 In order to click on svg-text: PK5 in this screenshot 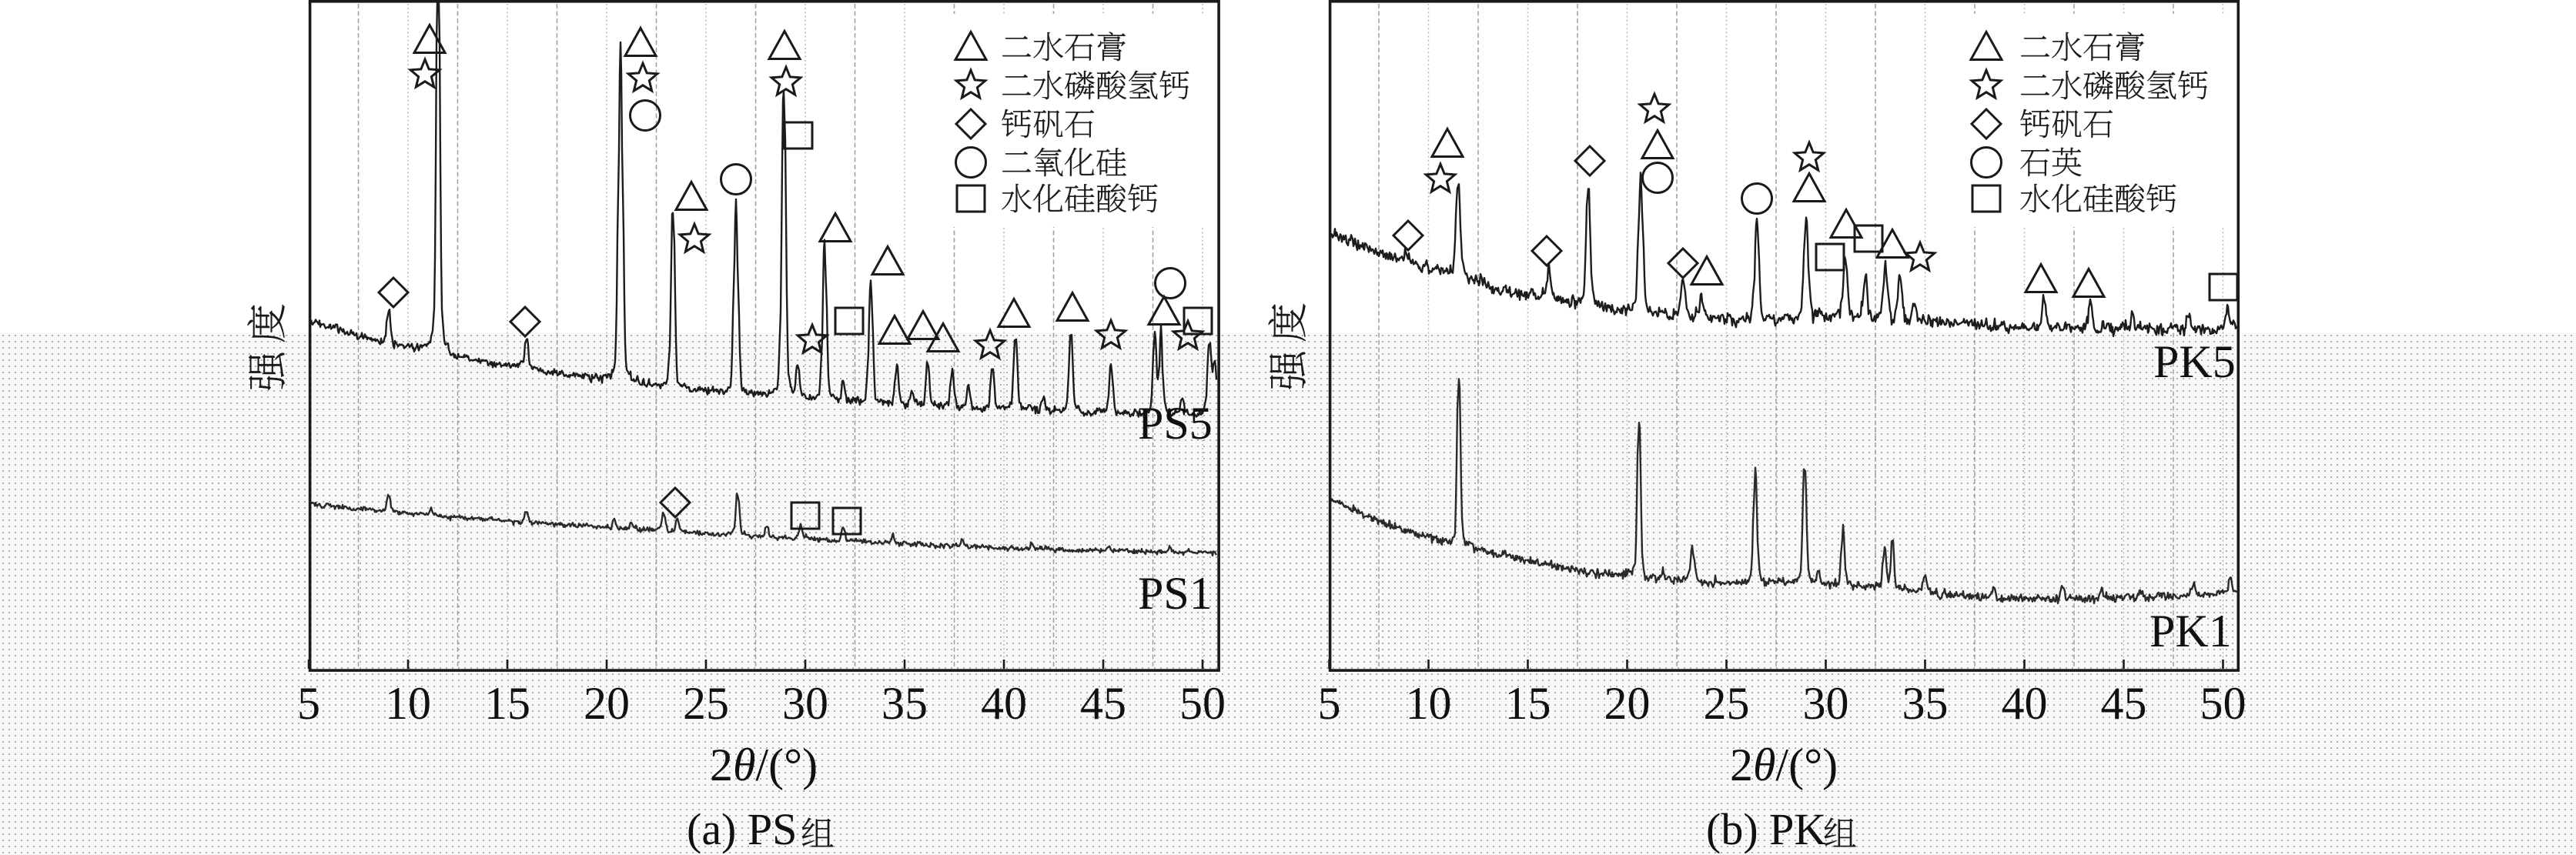, I will do `click(2194, 361)`.